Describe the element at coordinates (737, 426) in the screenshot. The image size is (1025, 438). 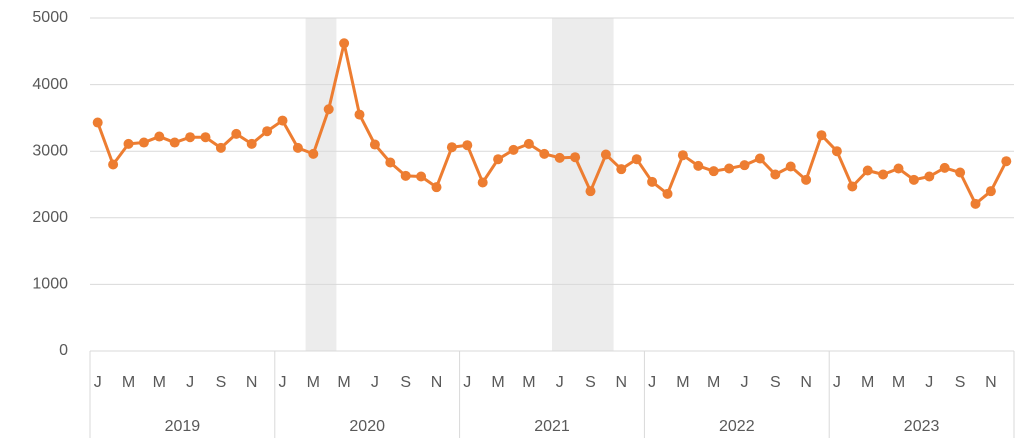
I see `year-label: 2022` at that location.